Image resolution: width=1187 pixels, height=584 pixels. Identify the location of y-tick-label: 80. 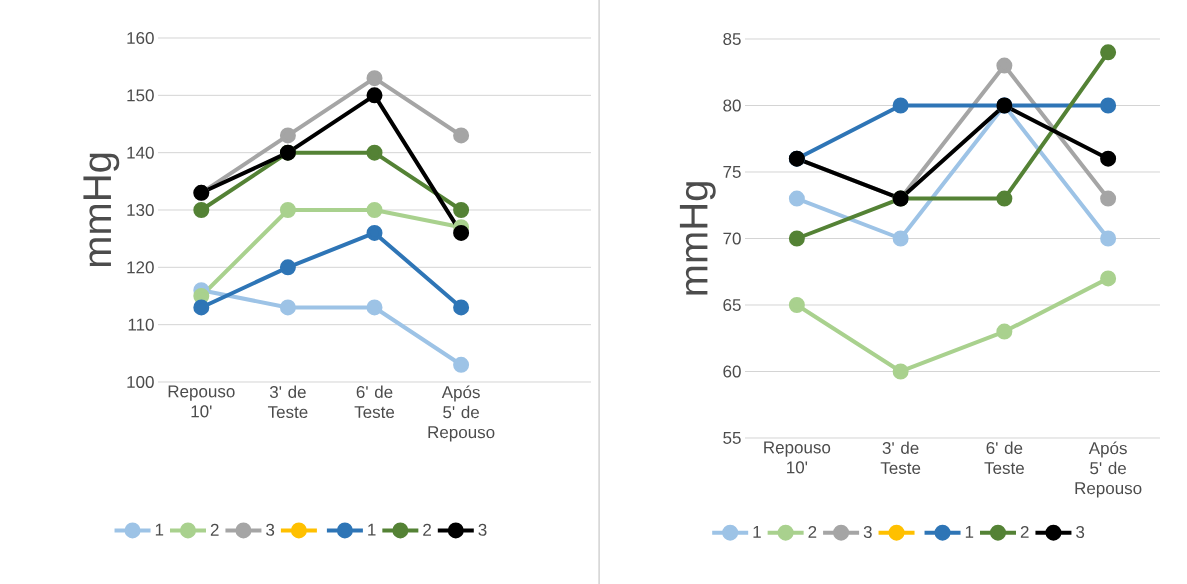
(732, 105).